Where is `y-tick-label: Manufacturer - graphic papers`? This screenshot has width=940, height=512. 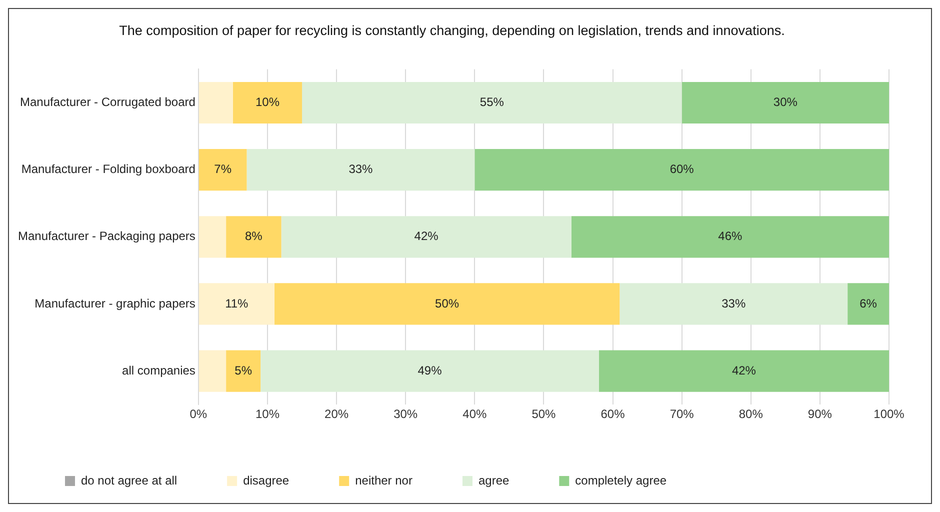
y-tick-label: Manufacturer - graphic papers is located at coordinates (115, 303).